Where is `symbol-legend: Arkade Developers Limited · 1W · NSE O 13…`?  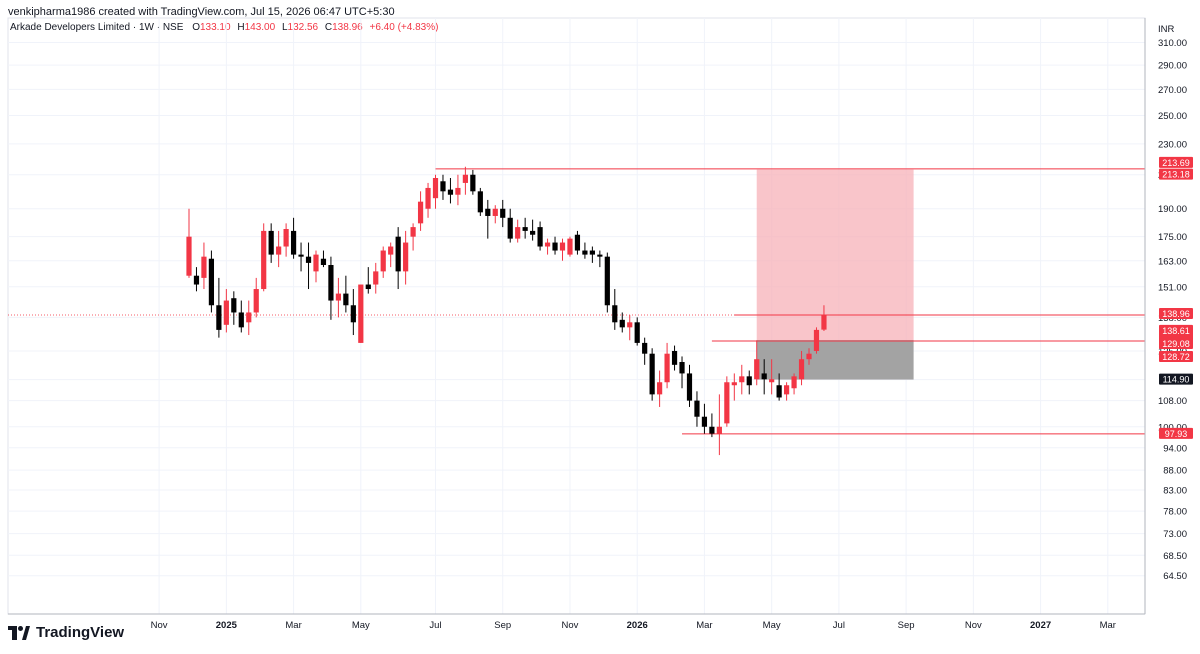
symbol-legend: Arkade Developers Limited · 1W · NSE O 13… is located at coordinates (224, 27).